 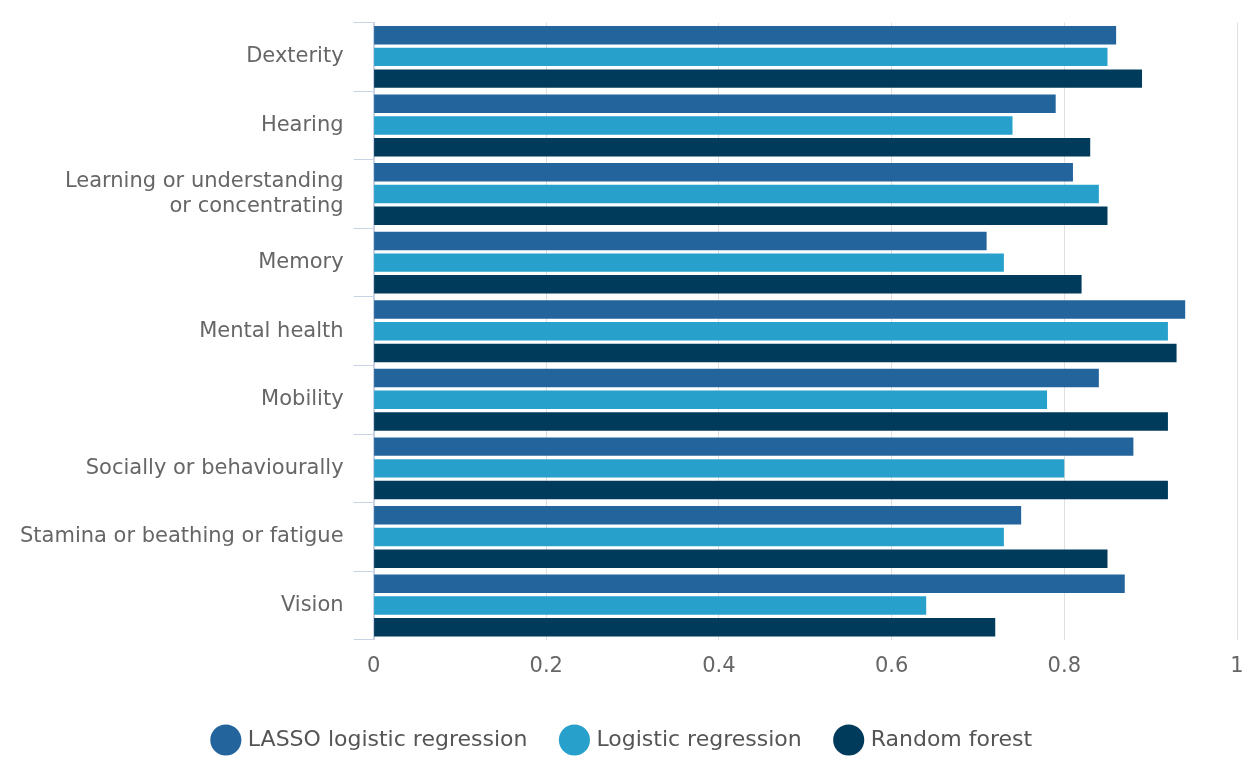 What do you see at coordinates (204, 192) in the screenshot?
I see `y-tick-label: Learning or understanding or concentrating` at bounding box center [204, 192].